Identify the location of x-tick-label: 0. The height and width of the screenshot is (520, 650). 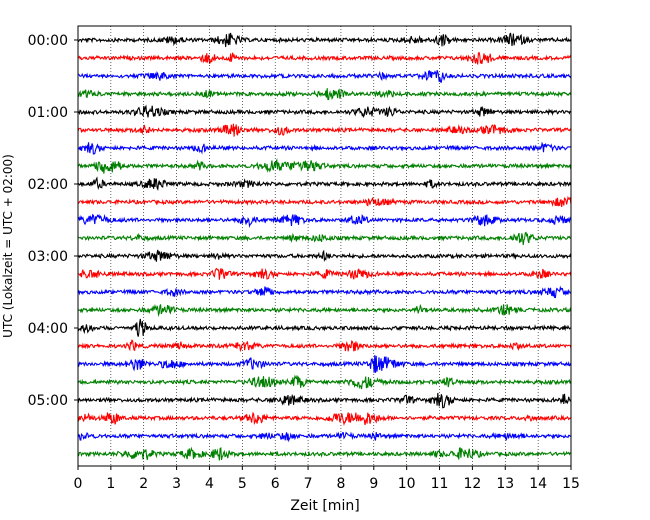
(78, 484).